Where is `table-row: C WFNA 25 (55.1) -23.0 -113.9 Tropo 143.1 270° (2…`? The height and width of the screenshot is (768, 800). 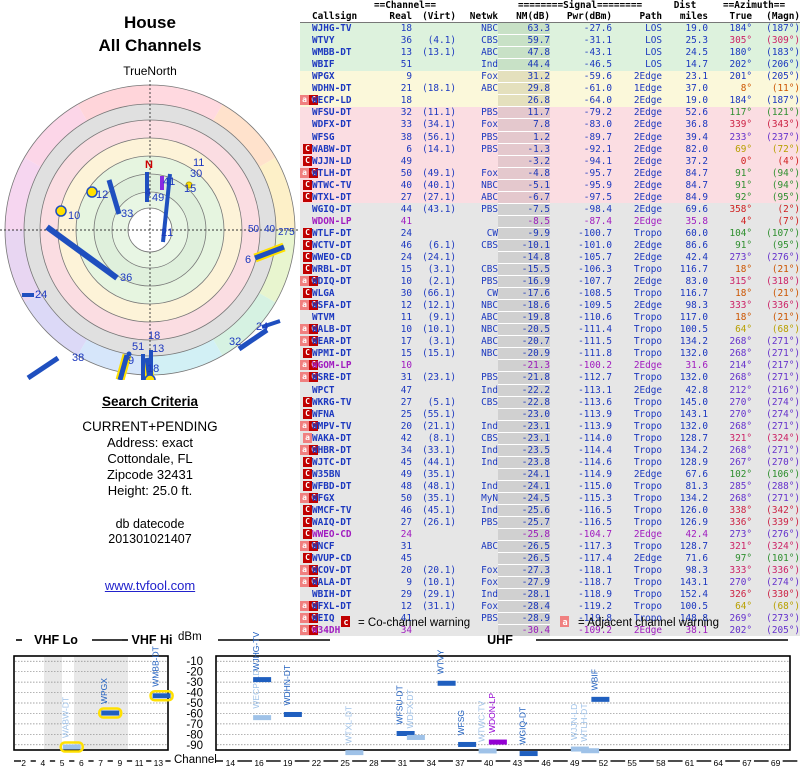
table-row: C WFNA 25 (55.1) -23.0 -113.9 Tropo 143.1 270° (2… is located at coordinates (550, 414).